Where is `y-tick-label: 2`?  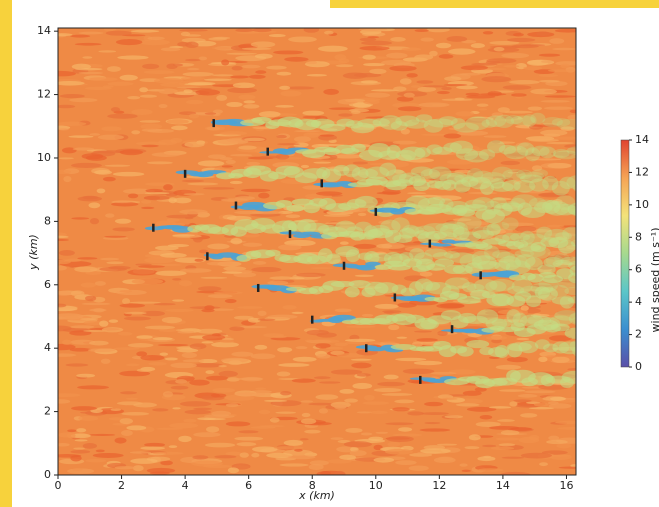
y-tick-label: 2 is located at coordinates (47, 411).